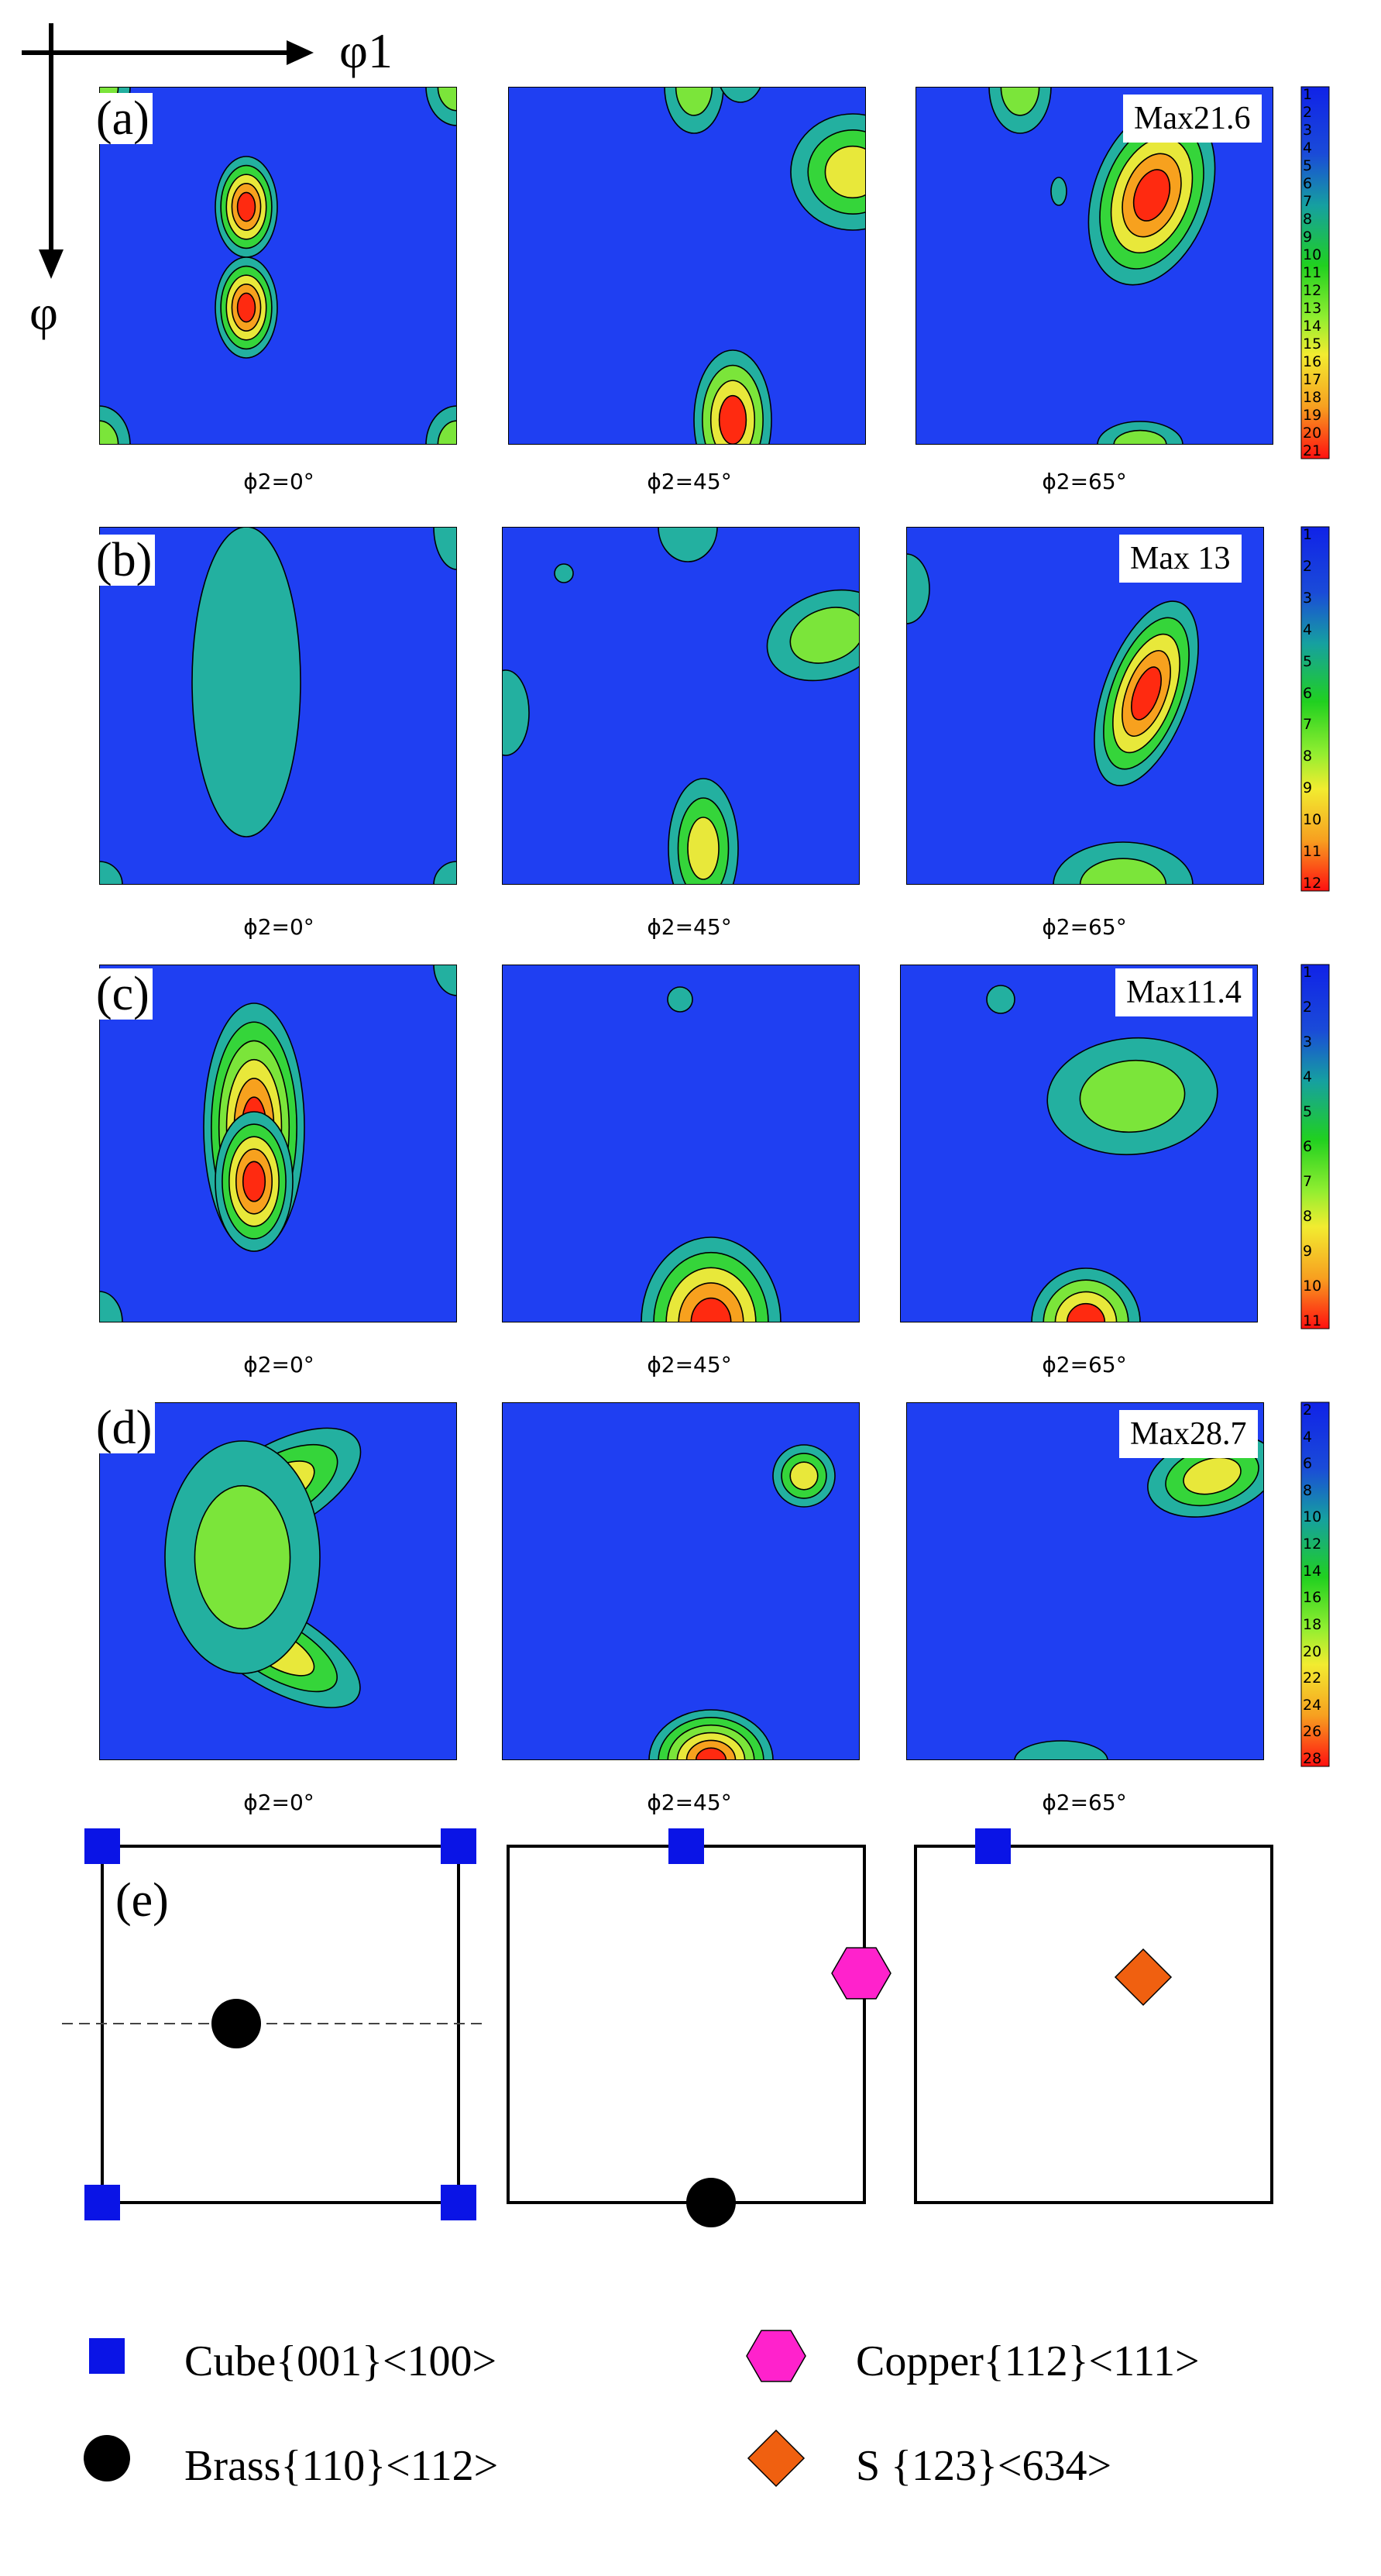 The width and height of the screenshot is (1381, 2576). What do you see at coordinates (711, 2202) in the screenshot?
I see `brass-marker` at bounding box center [711, 2202].